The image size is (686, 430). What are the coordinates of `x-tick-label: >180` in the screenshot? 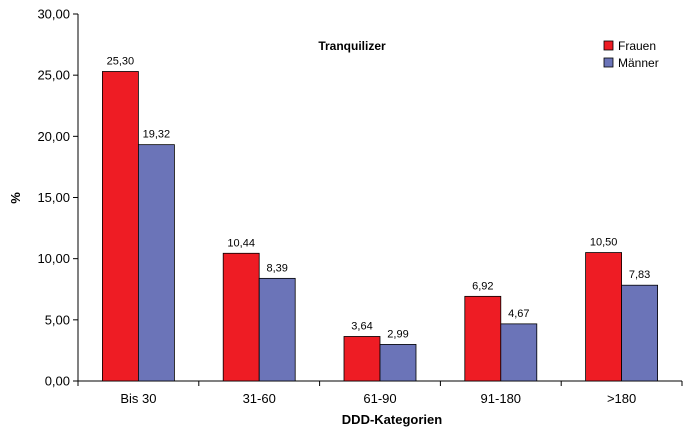 It's located at (621, 398).